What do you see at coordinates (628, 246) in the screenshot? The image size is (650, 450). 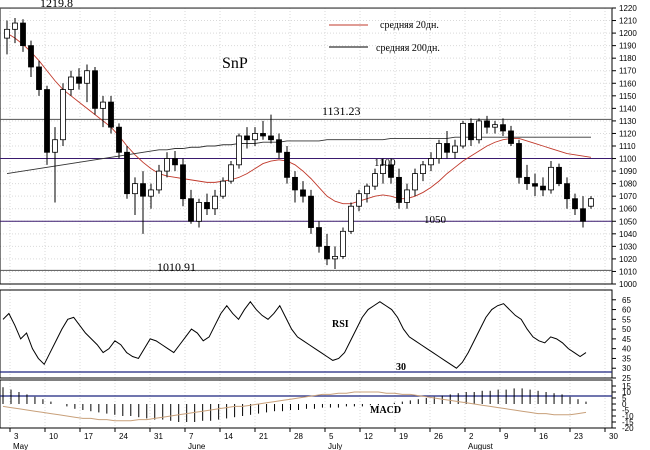 I see `price-tick-label: 1030` at bounding box center [628, 246].